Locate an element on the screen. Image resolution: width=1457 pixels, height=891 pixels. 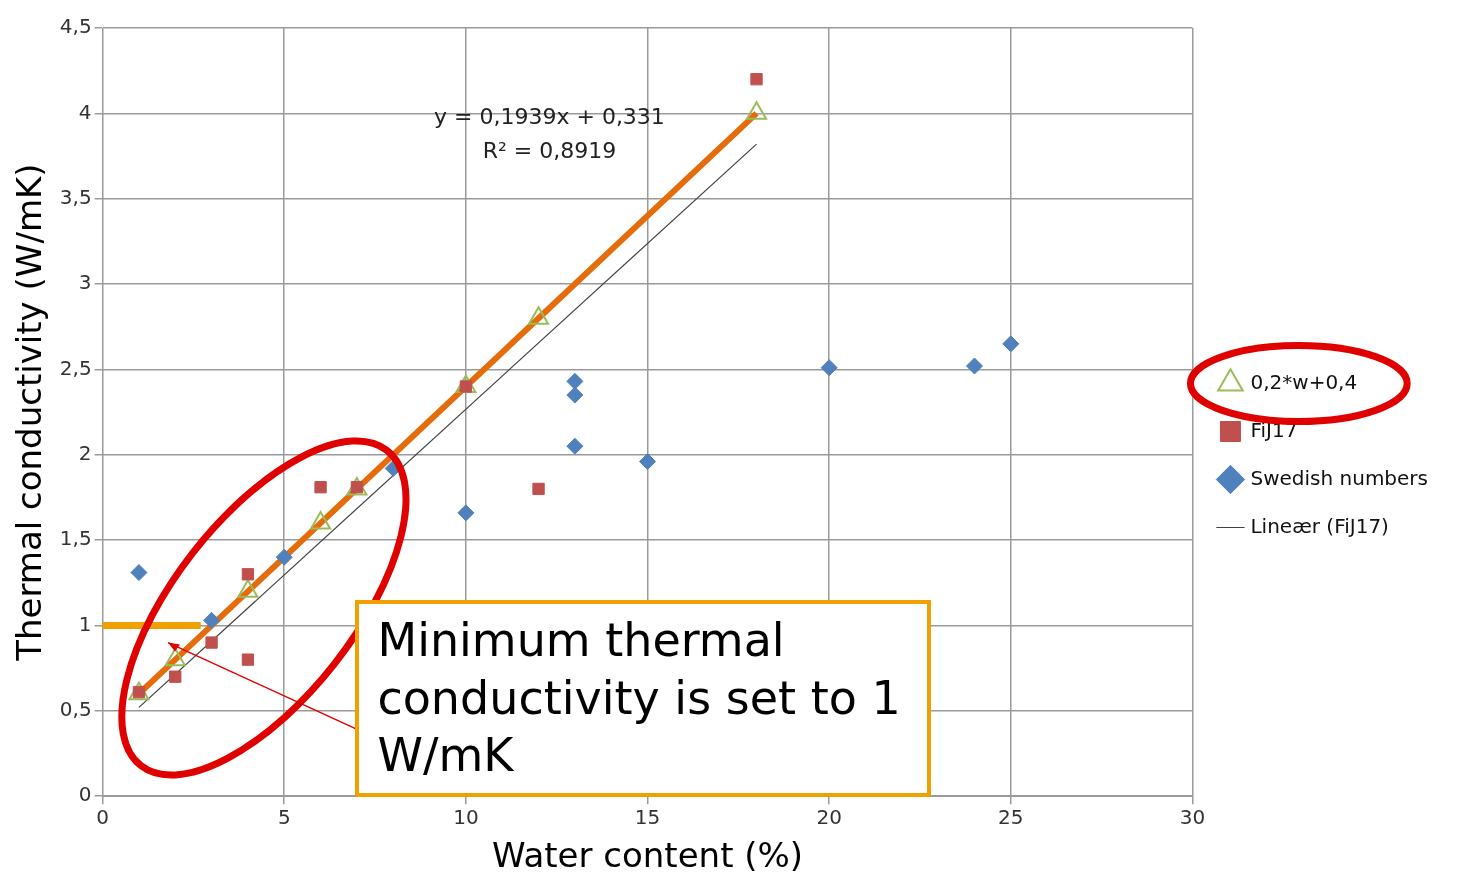
x-tick-label: 10 is located at coordinates (466, 817).